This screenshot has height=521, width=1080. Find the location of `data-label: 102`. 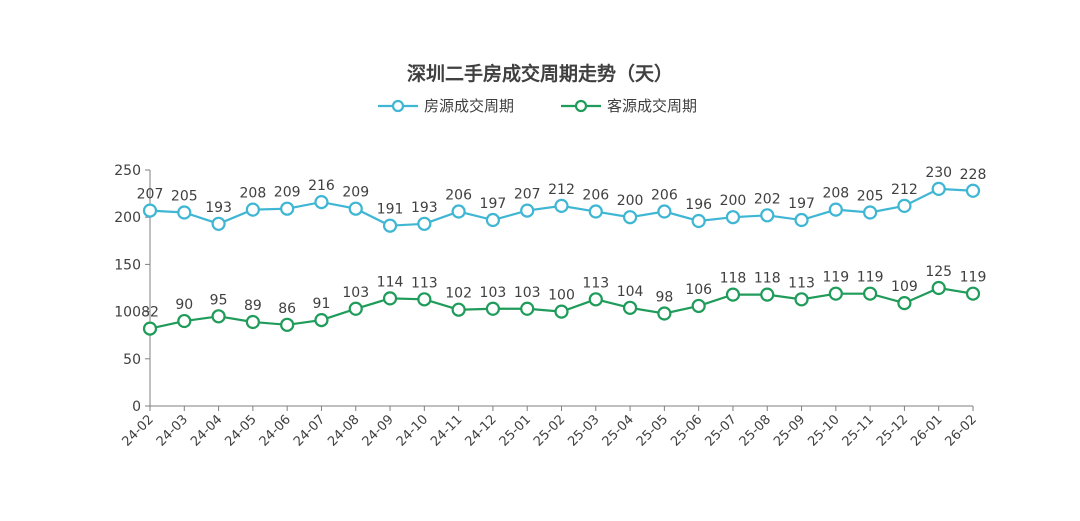

data-label: 102 is located at coordinates (458, 294).